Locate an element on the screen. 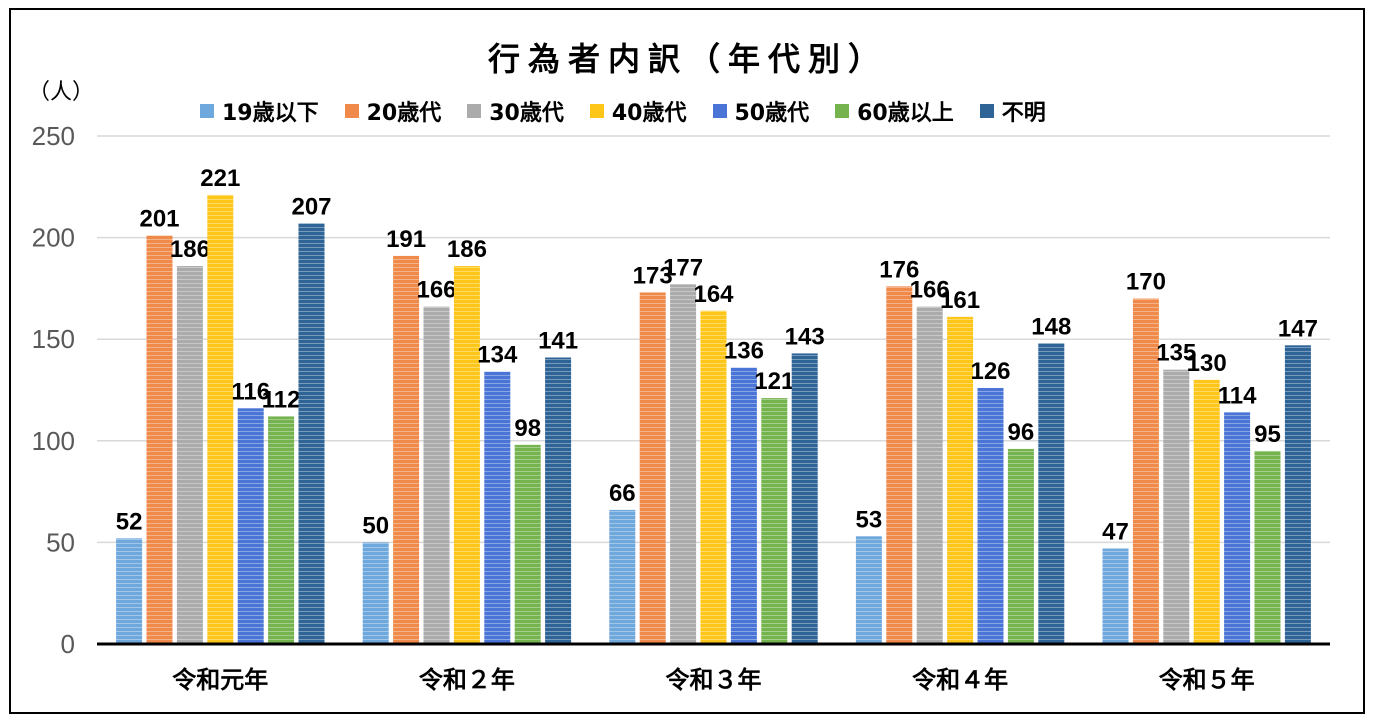 Image resolution: width=1376 pixels, height=725 pixels. data-label: 177 is located at coordinates (683, 267).